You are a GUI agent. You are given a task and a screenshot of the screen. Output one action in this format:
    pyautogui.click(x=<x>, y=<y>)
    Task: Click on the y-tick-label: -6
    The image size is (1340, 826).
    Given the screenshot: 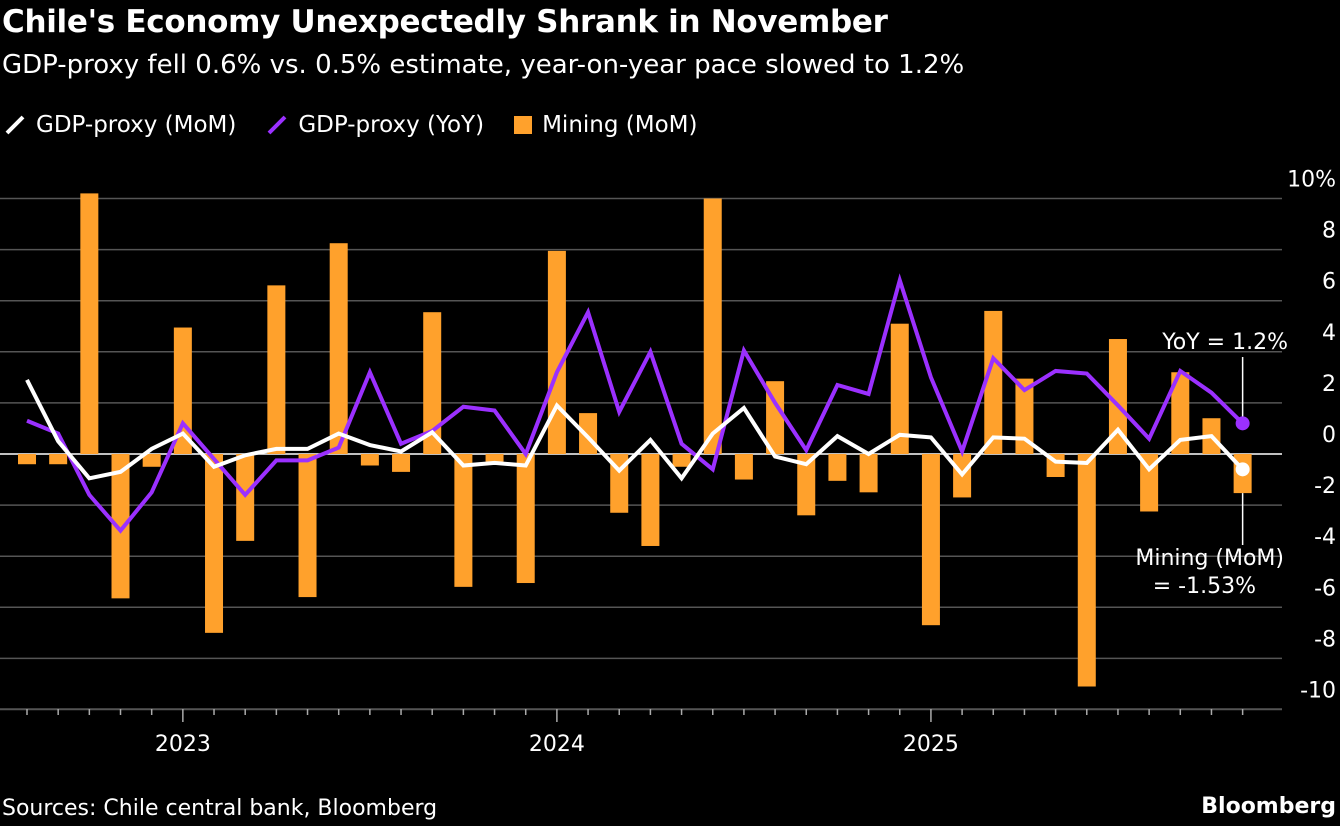 What is the action you would take?
    pyautogui.click(x=1325, y=588)
    